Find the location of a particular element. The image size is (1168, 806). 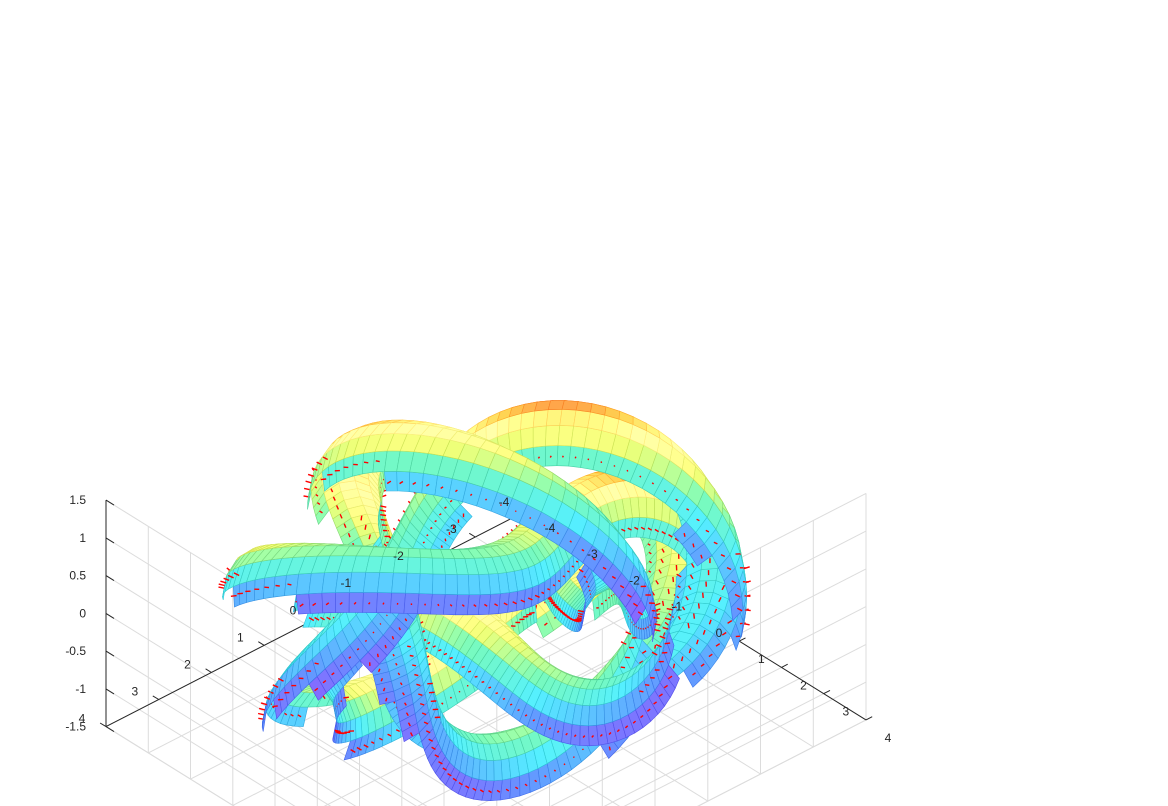

z-tick-label: -1 is located at coordinates (80, 689).